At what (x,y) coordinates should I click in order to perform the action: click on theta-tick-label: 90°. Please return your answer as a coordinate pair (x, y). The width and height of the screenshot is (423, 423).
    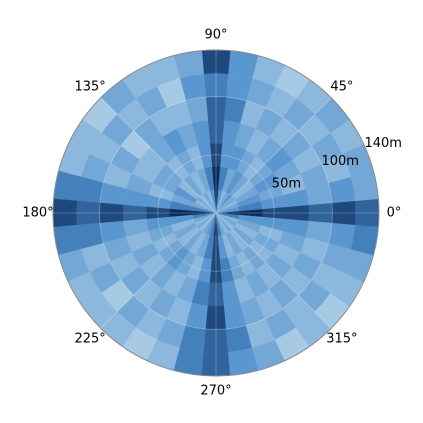
    Looking at the image, I should click on (215, 35).